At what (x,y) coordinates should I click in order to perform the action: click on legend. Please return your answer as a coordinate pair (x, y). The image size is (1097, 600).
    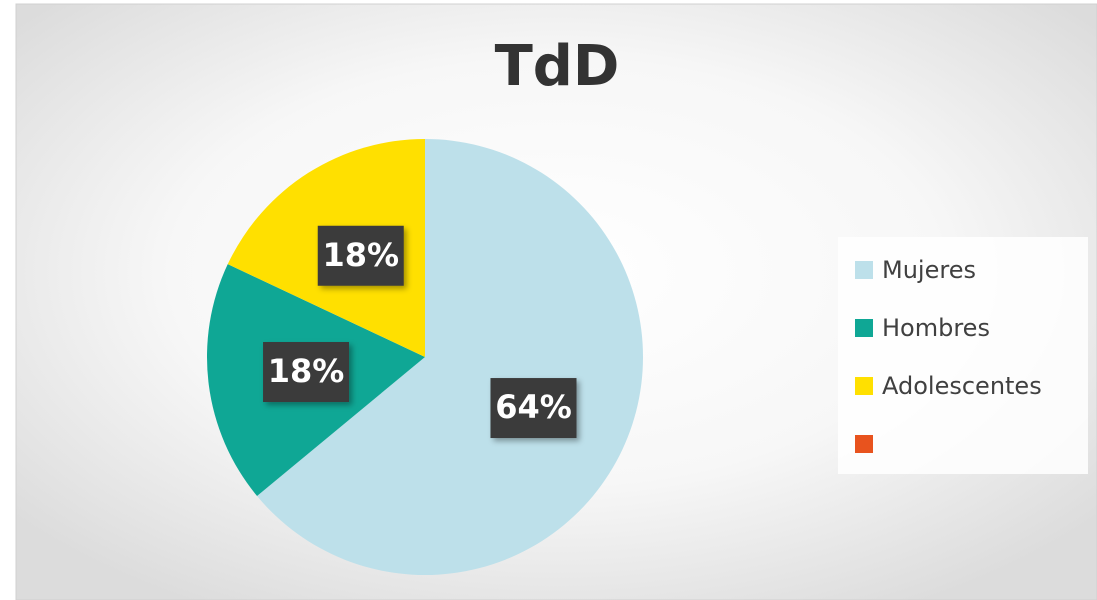
    Looking at the image, I should click on (963, 355).